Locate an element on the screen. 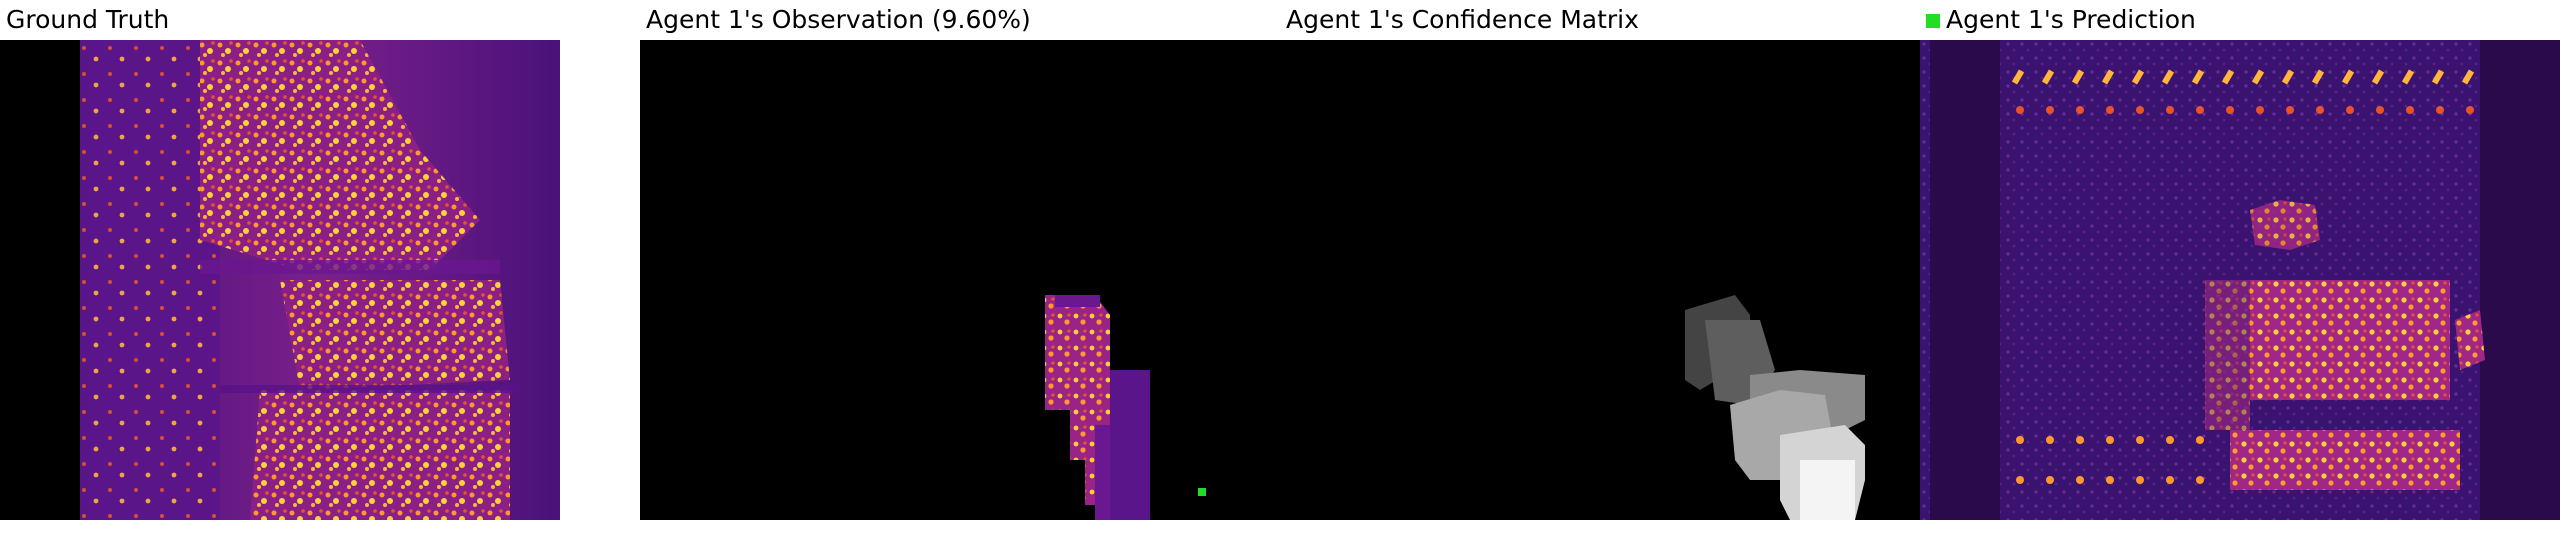 The image size is (2560, 560). prediction-title-label: Agent 1's Prediction is located at coordinates (2071, 19).